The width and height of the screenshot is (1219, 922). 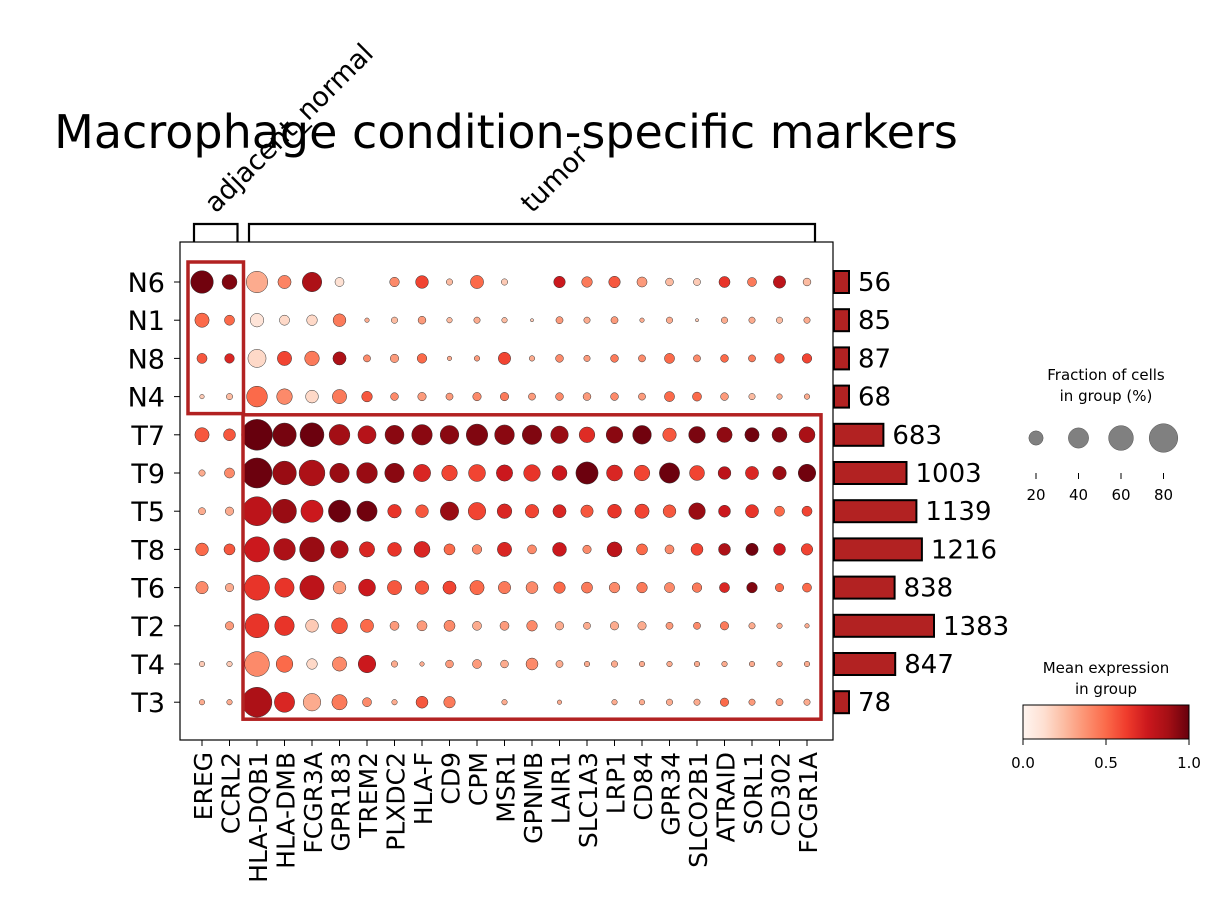 What do you see at coordinates (807, 549) in the screenshot?
I see `dot-T8-FCGR1A` at bounding box center [807, 549].